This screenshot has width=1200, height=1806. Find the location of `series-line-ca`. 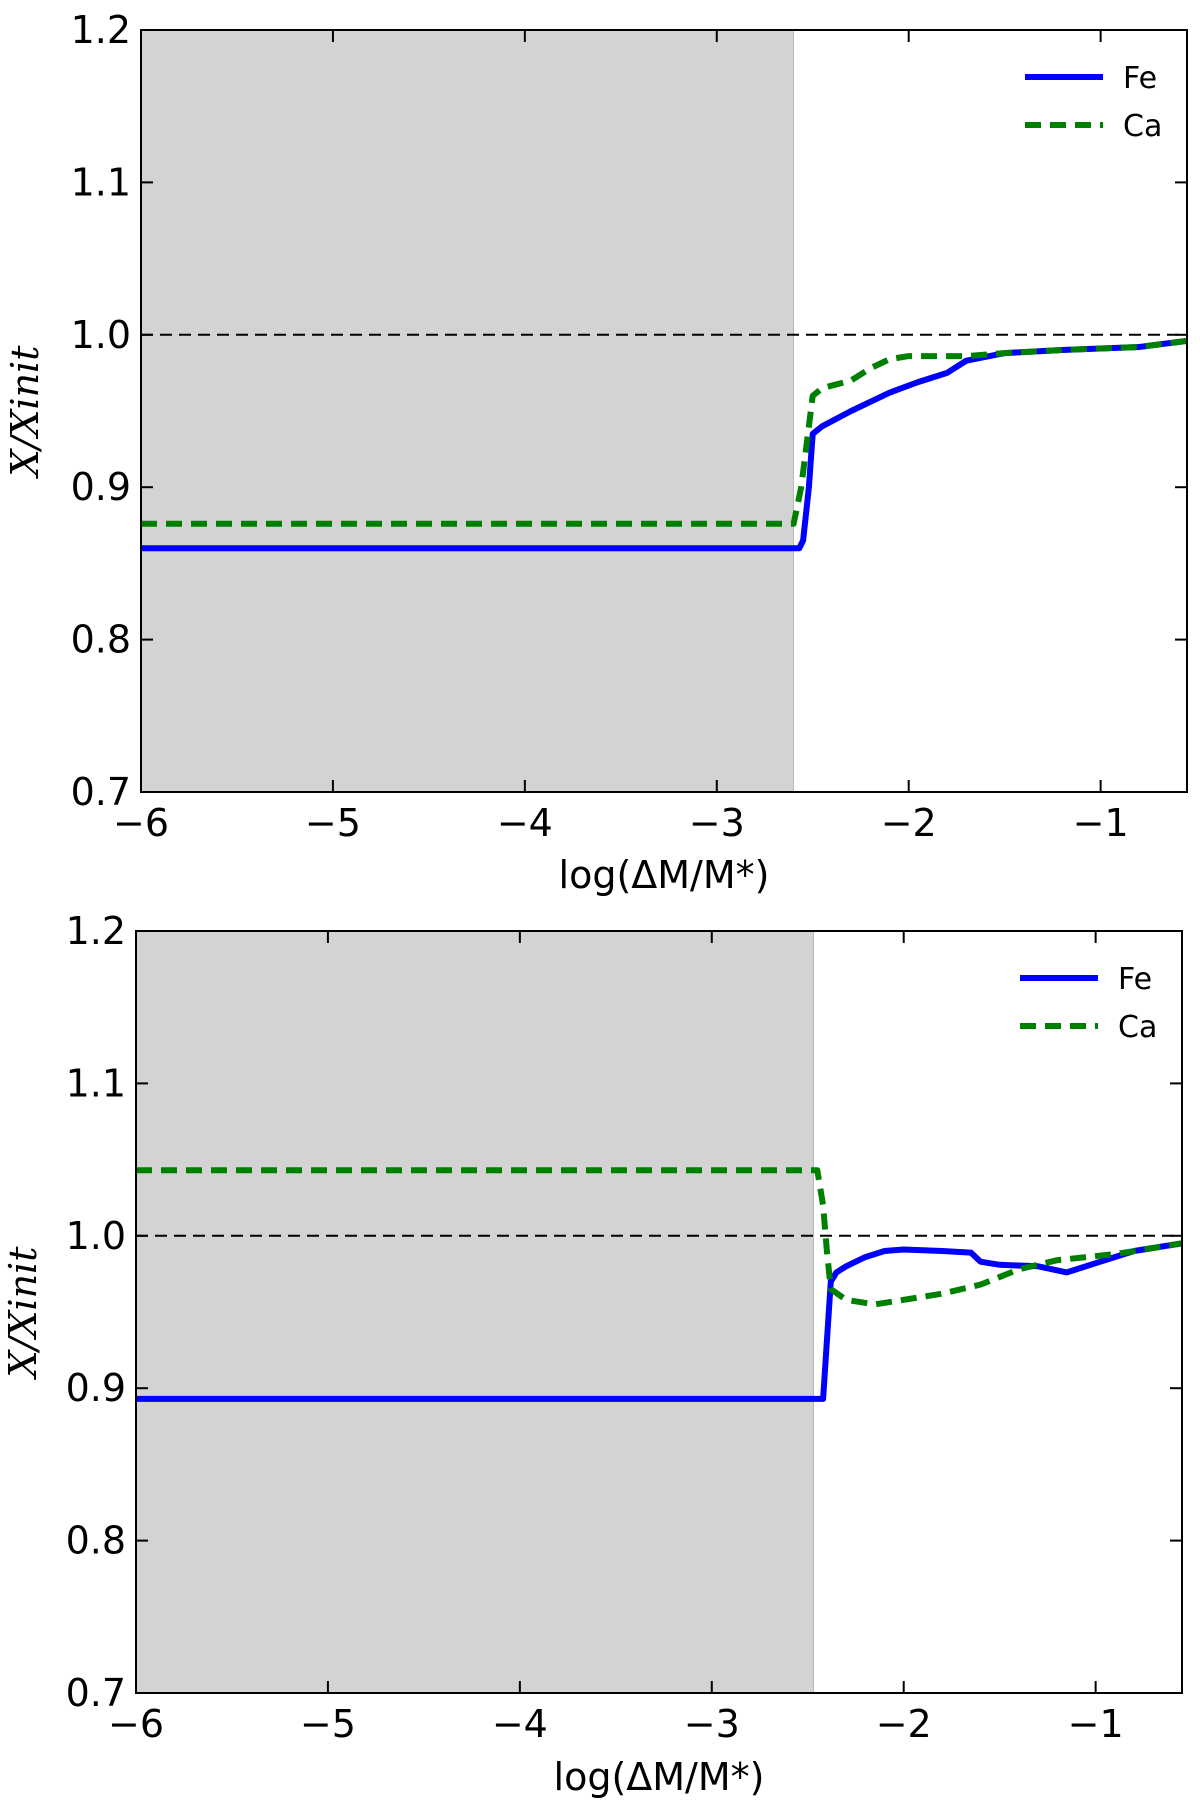

series-line-ca is located at coordinates (659, 1237).